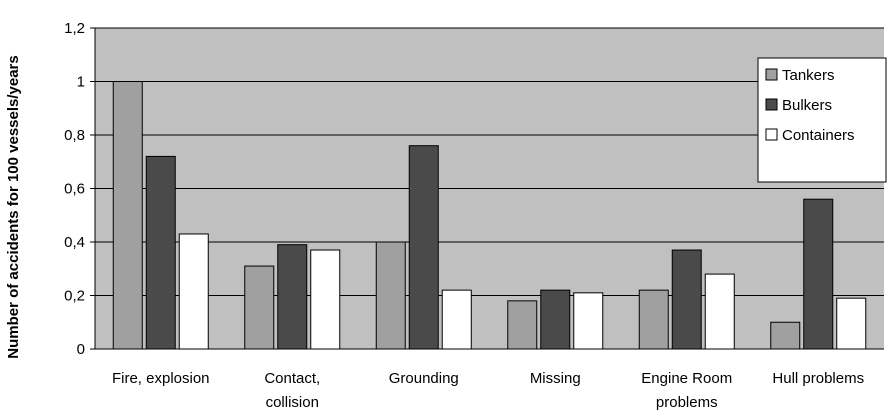 This screenshot has height=416, width=891. What do you see at coordinates (807, 105) in the screenshot?
I see `legend-label: Bulkers` at bounding box center [807, 105].